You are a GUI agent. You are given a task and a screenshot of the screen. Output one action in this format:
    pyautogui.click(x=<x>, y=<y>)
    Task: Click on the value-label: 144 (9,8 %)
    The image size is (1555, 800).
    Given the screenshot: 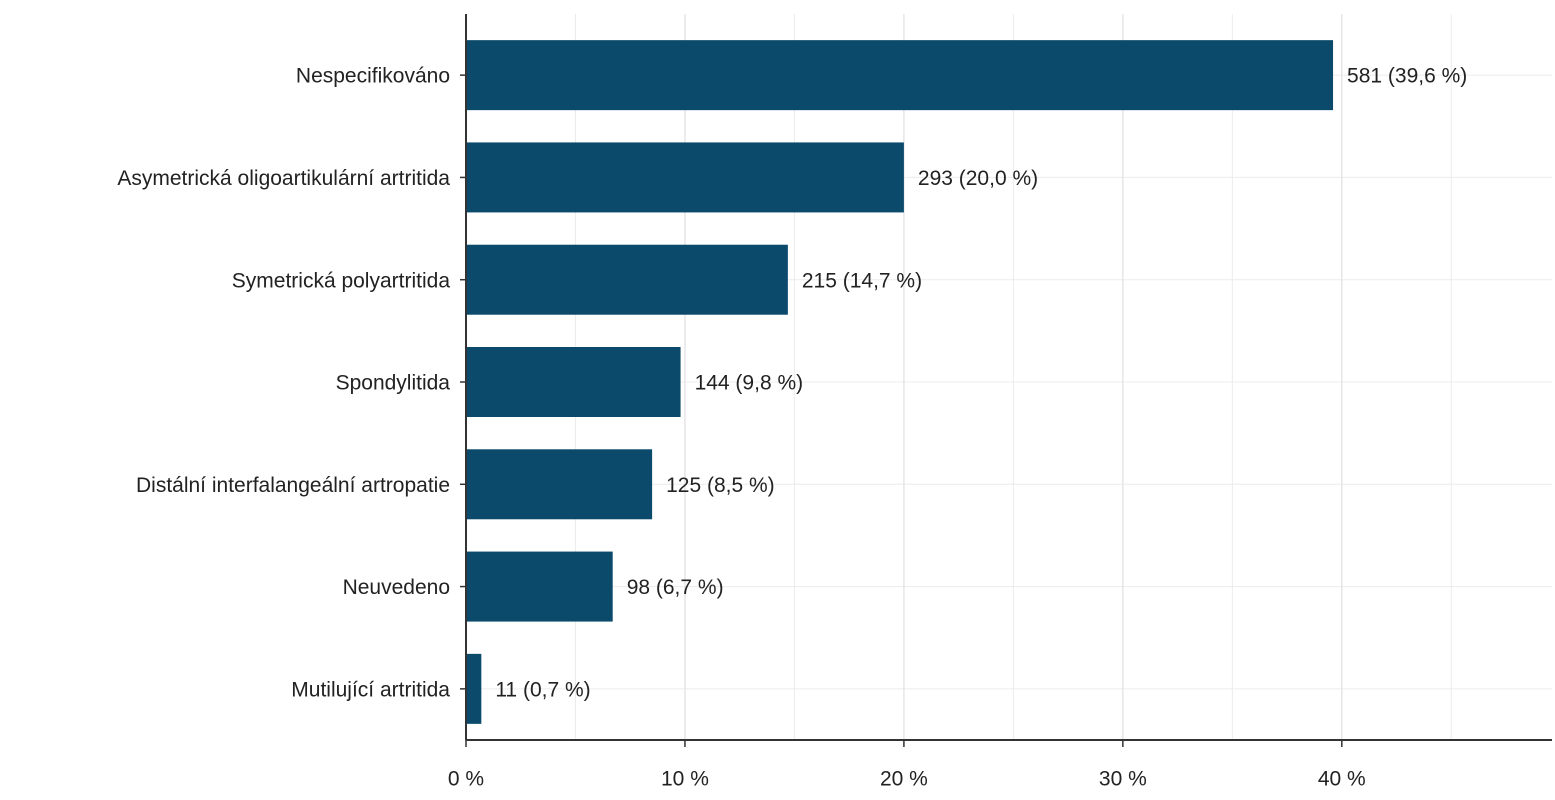 What is the action you would take?
    pyautogui.click(x=749, y=383)
    